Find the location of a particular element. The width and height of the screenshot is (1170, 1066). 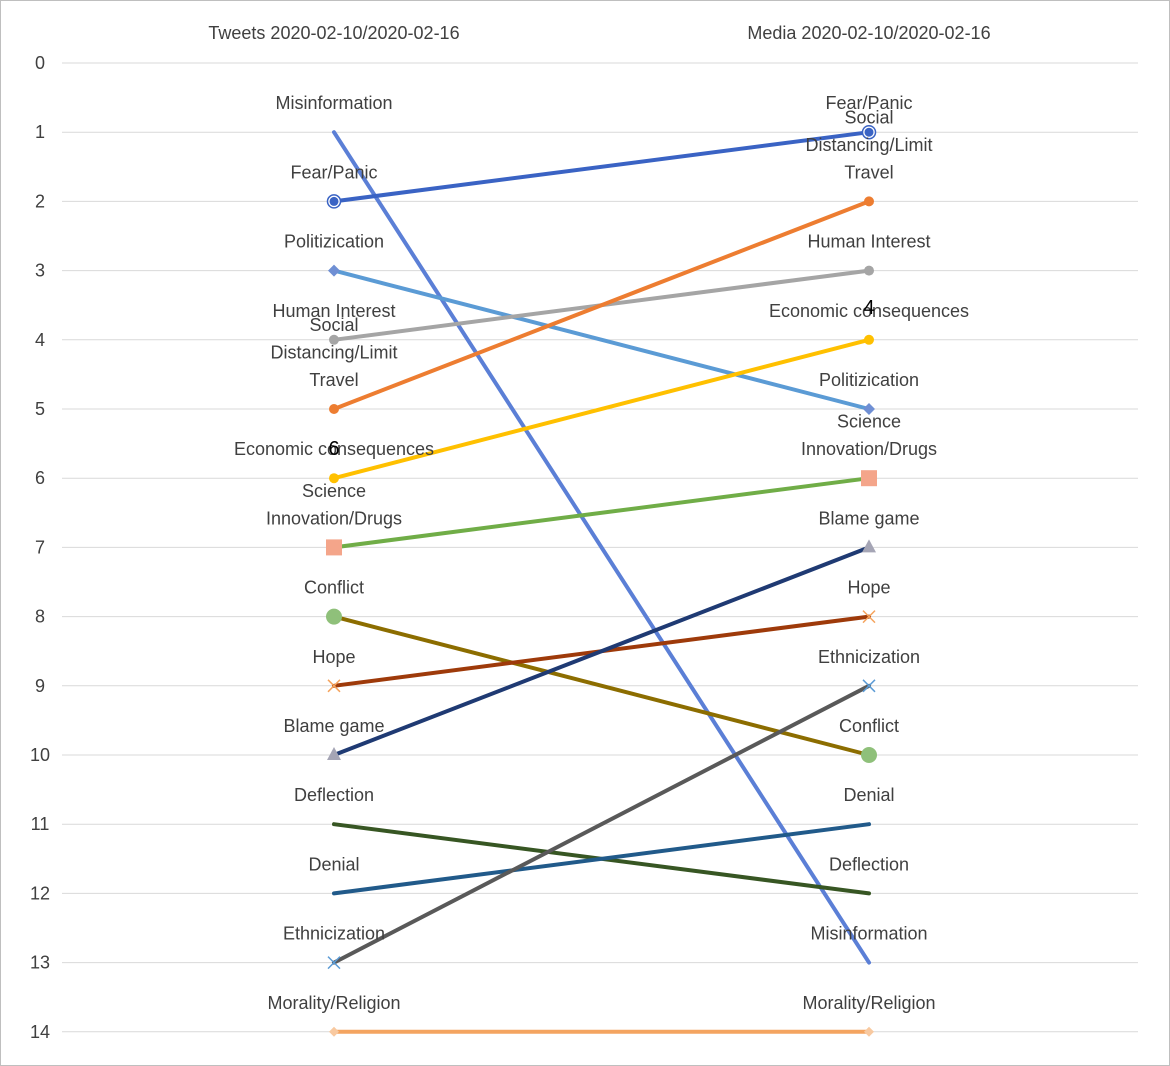

y-tick-label: 4 is located at coordinates (40, 340).